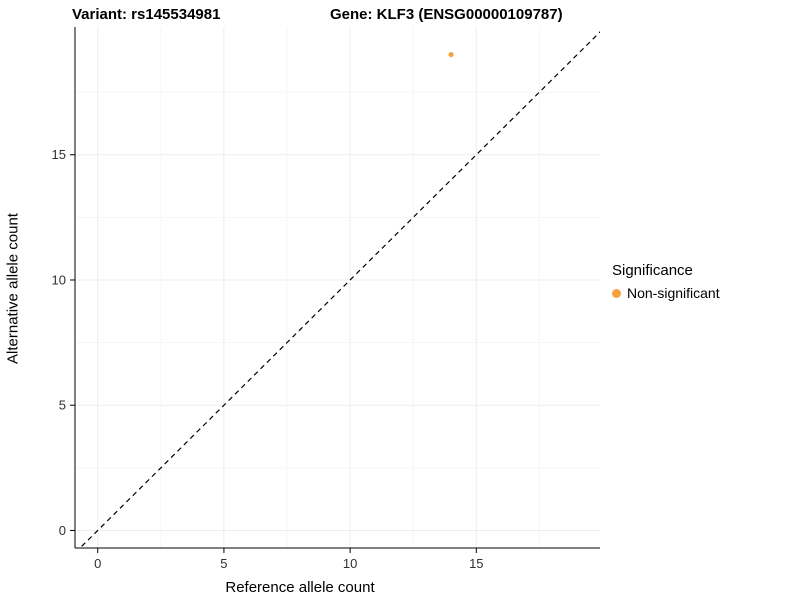  Describe the element at coordinates (300, 587) in the screenshot. I see `x-axis-title: Reference allele count` at that location.